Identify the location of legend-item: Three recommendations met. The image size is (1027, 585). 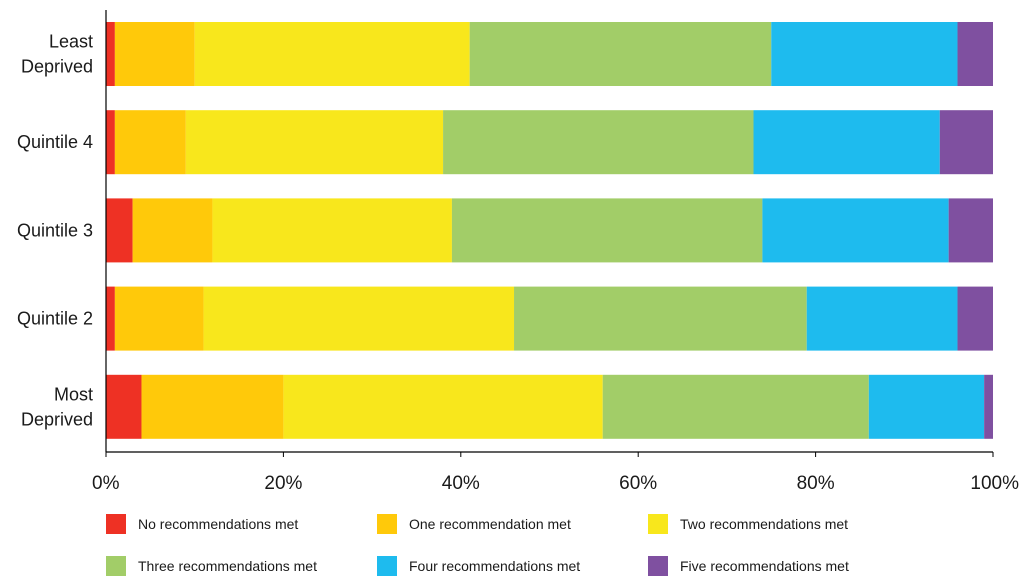
(211, 566).